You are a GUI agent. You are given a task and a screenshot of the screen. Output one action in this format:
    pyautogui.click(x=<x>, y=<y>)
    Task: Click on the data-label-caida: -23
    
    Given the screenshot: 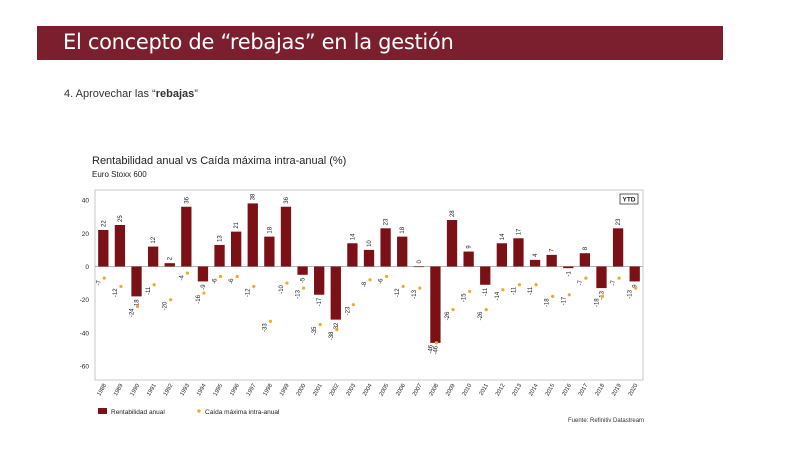 What is the action you would take?
    pyautogui.click(x=348, y=310)
    